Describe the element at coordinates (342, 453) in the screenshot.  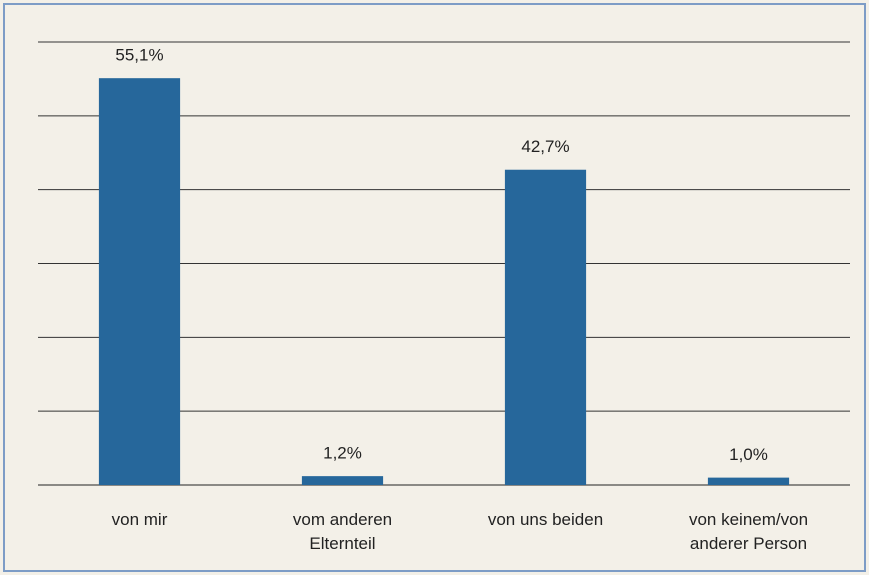
I see `value-label: 1,2%` at that location.